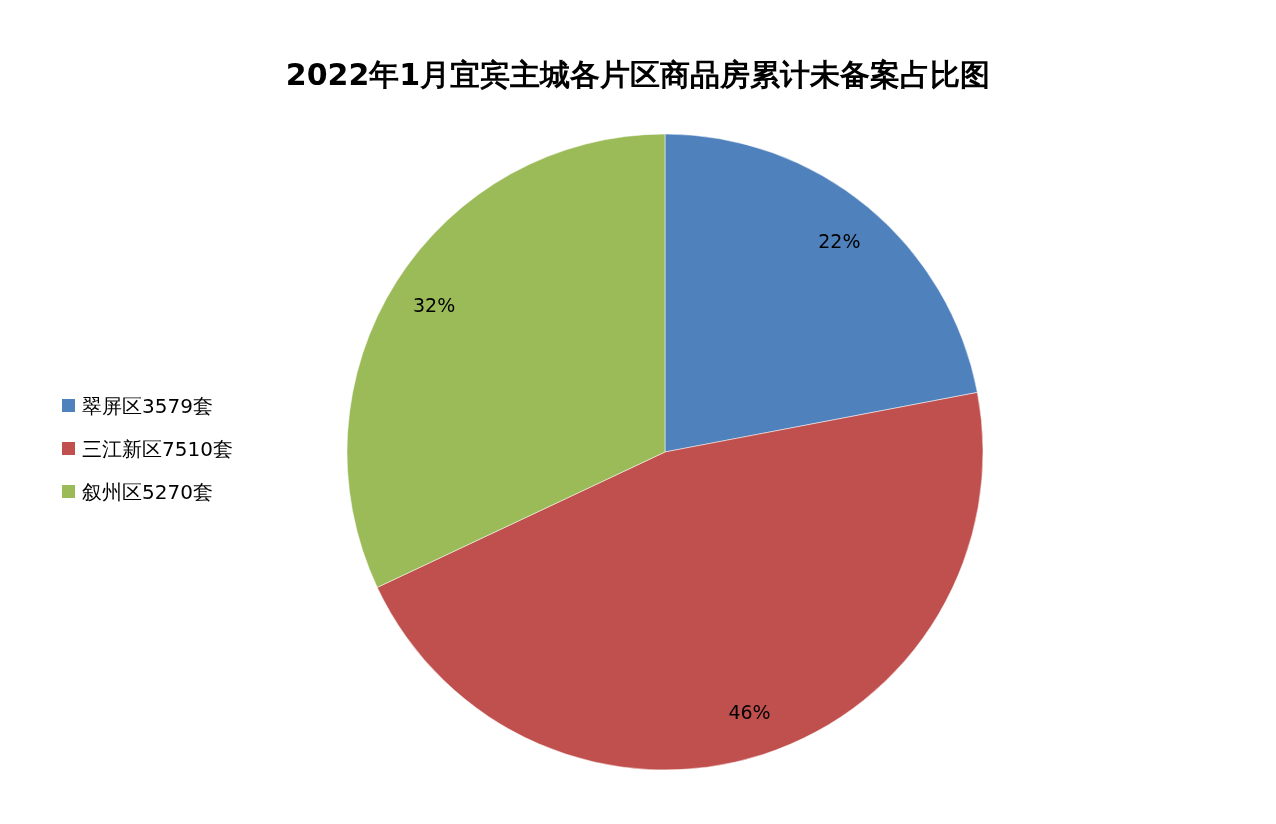  Describe the element at coordinates (434, 305) in the screenshot. I see `data-label: 32%` at that location.